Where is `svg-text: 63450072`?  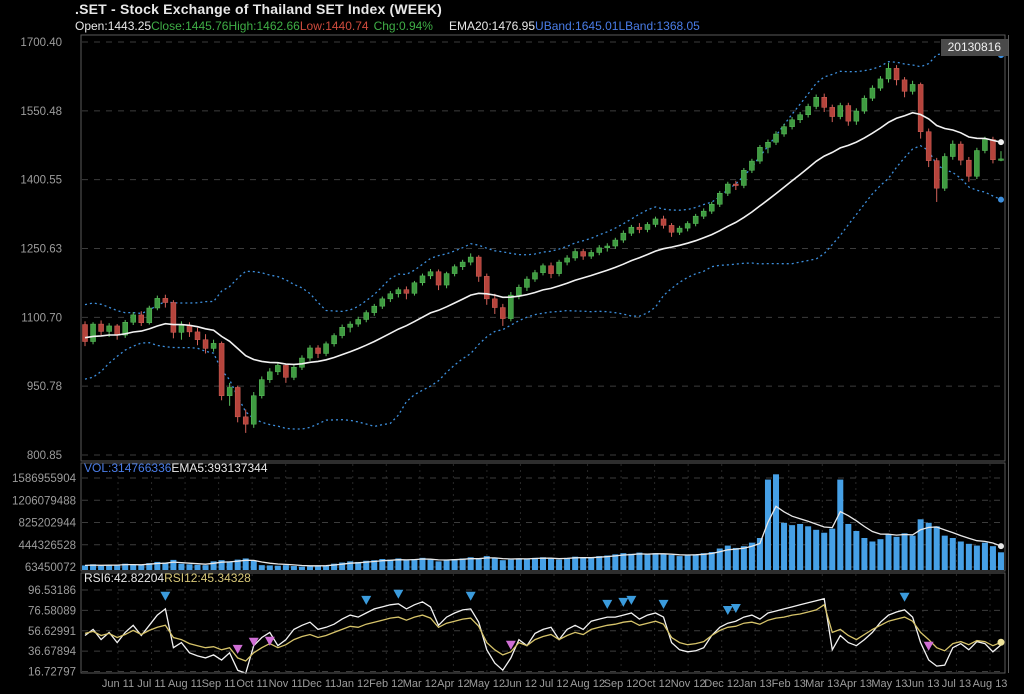
svg-text: 63450072 is located at coordinates (50, 568).